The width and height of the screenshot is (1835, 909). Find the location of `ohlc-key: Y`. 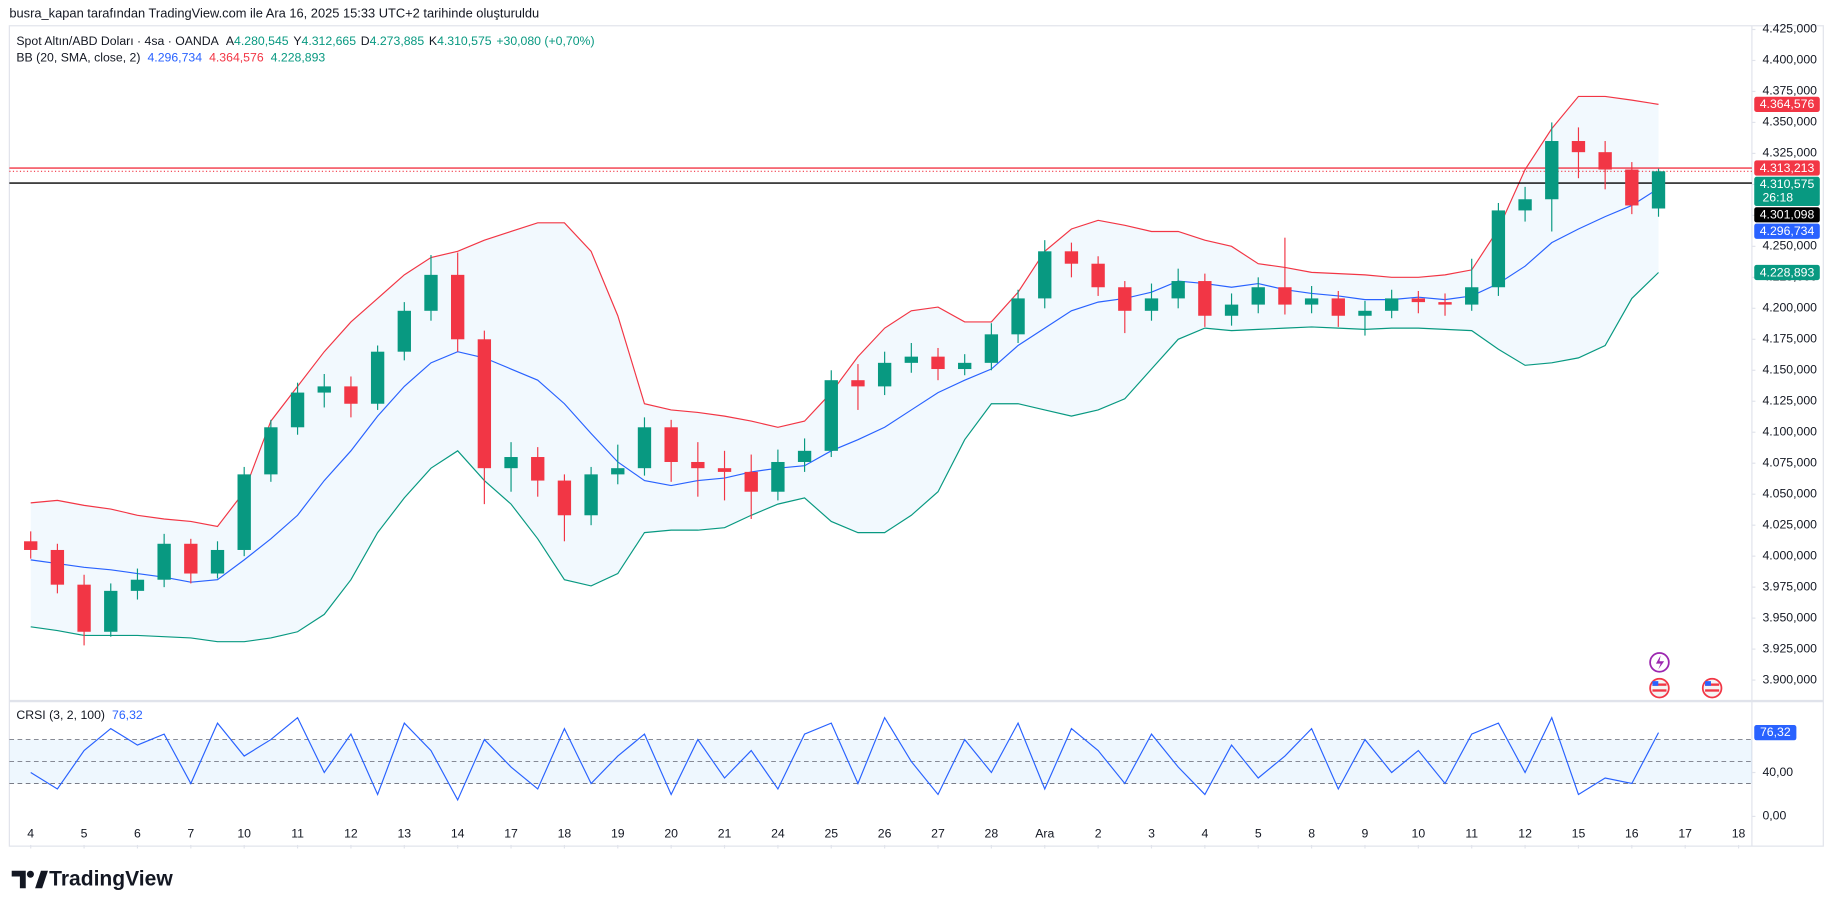

ohlc-key: Y is located at coordinates (297, 41).